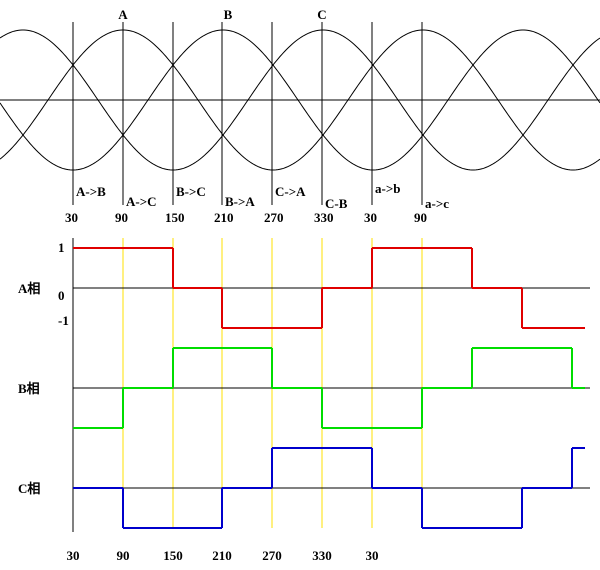 The width and height of the screenshot is (600, 570). Describe the element at coordinates (29, 488) in the screenshot. I see `phase-label: C相` at that location.